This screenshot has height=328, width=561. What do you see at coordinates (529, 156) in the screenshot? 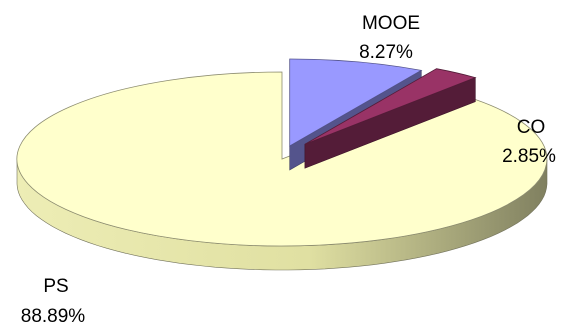
I see `slice-label-co-value: 2.85%` at bounding box center [529, 156].